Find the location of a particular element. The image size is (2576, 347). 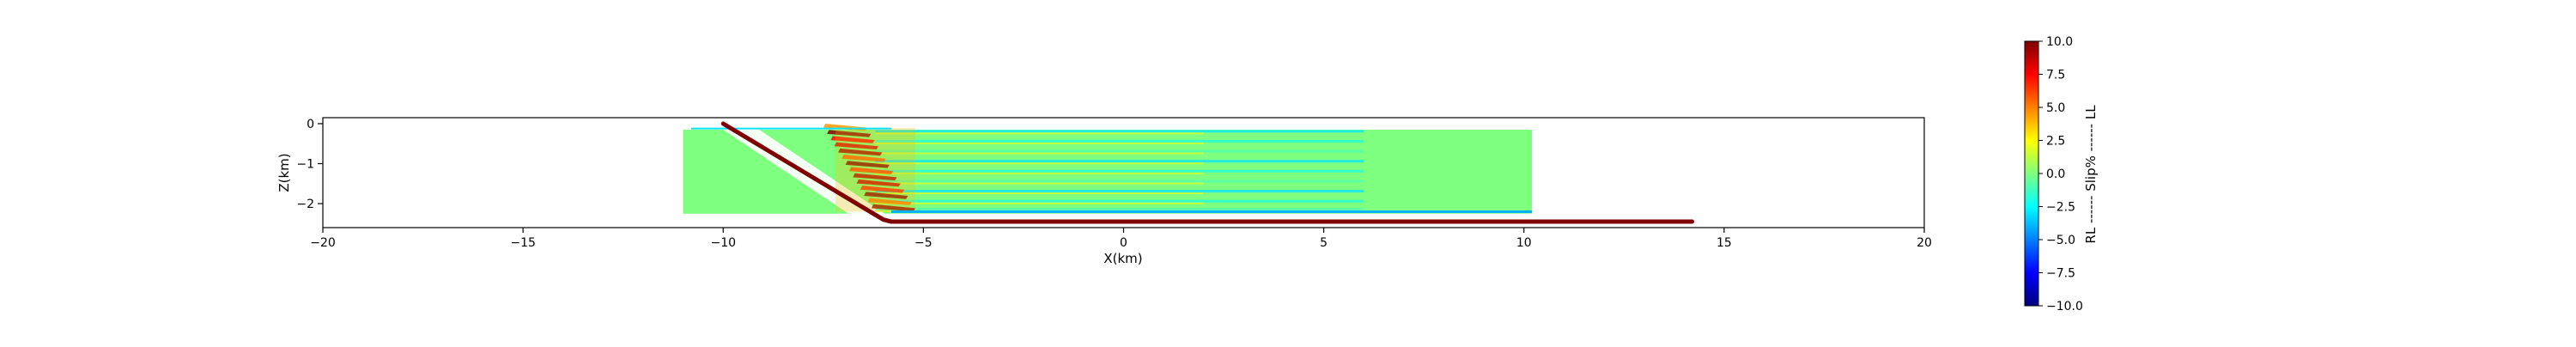

x-tick-label: 10 is located at coordinates (1524, 243).